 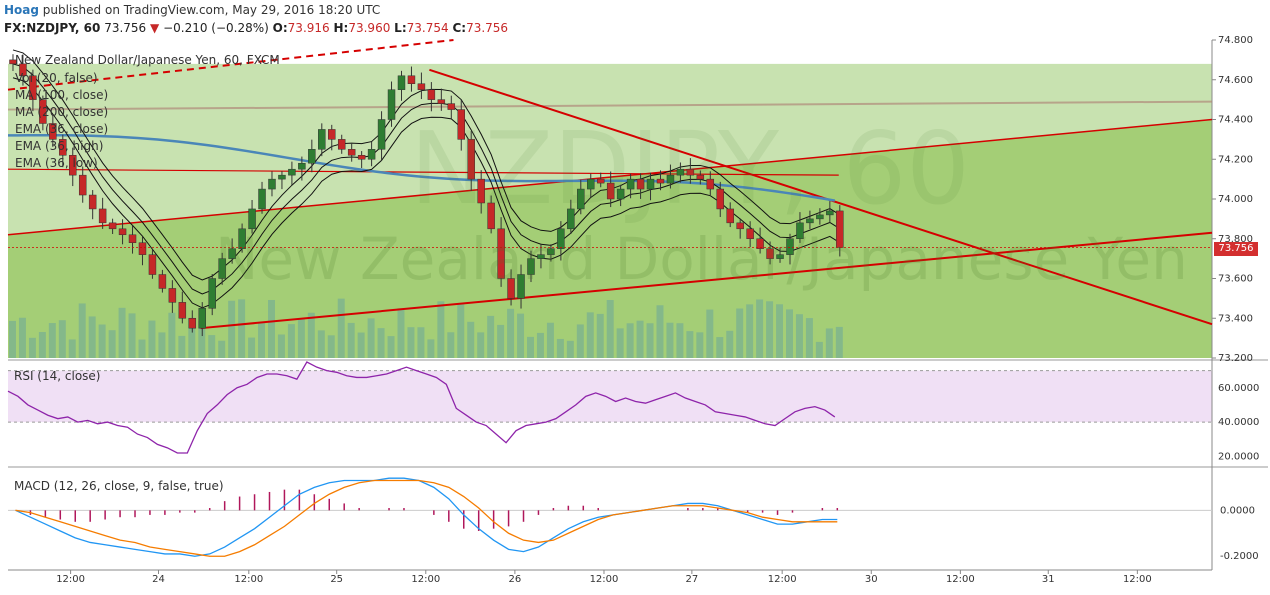 I want to click on open-label: O:, so click(x=280, y=28).